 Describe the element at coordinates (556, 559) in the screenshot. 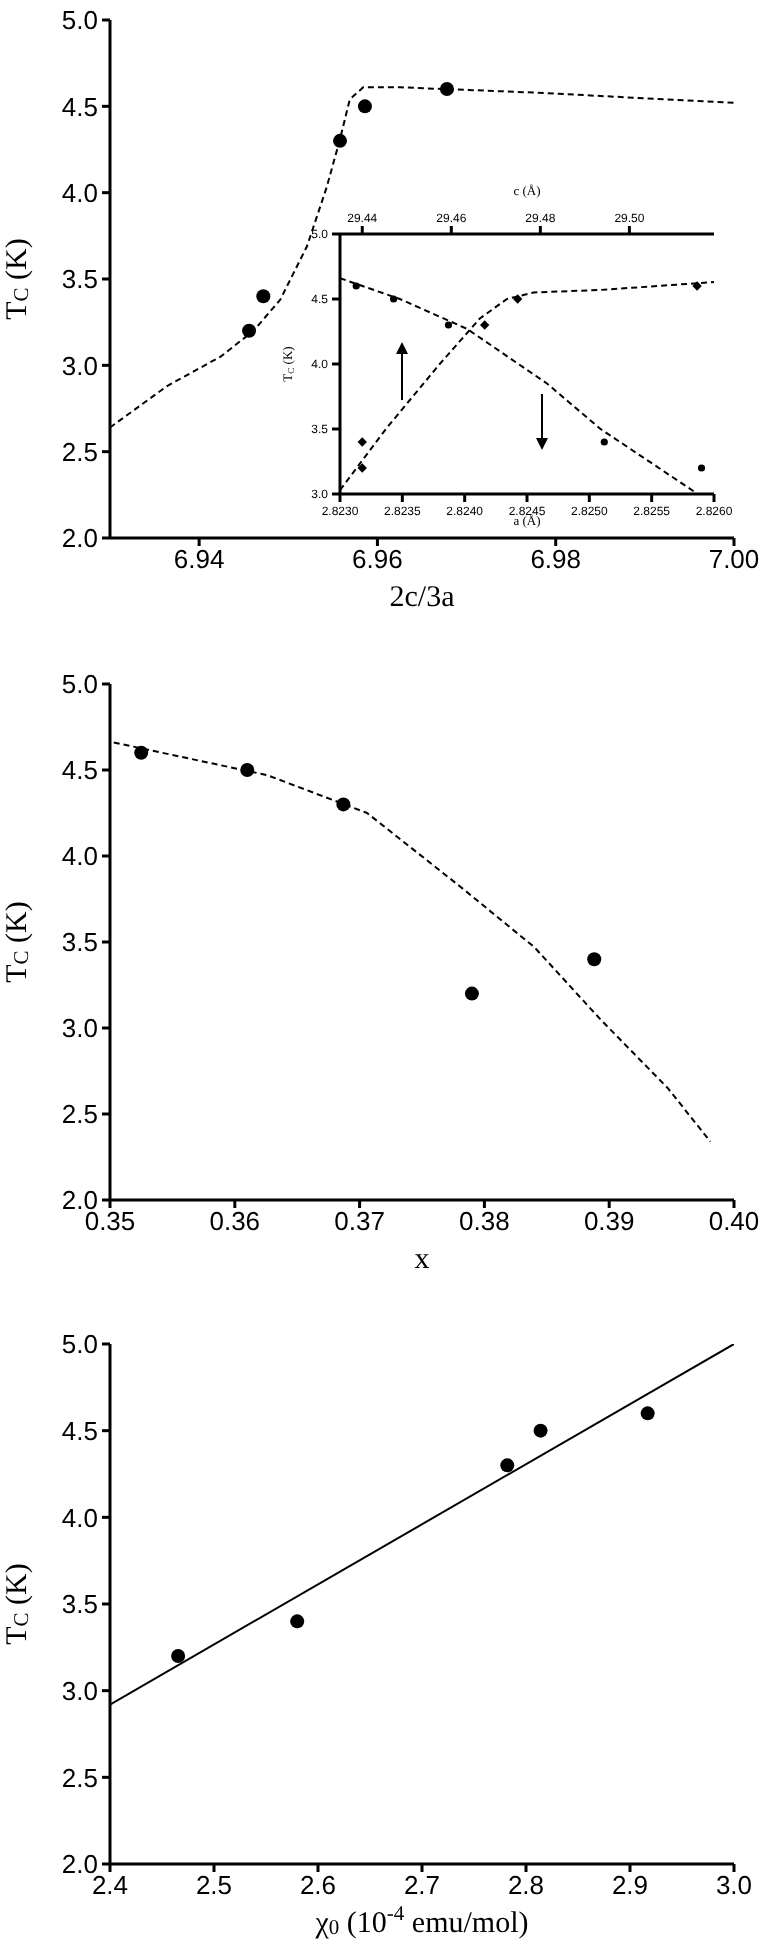

I see `x-tick-label: 6.98` at that location.